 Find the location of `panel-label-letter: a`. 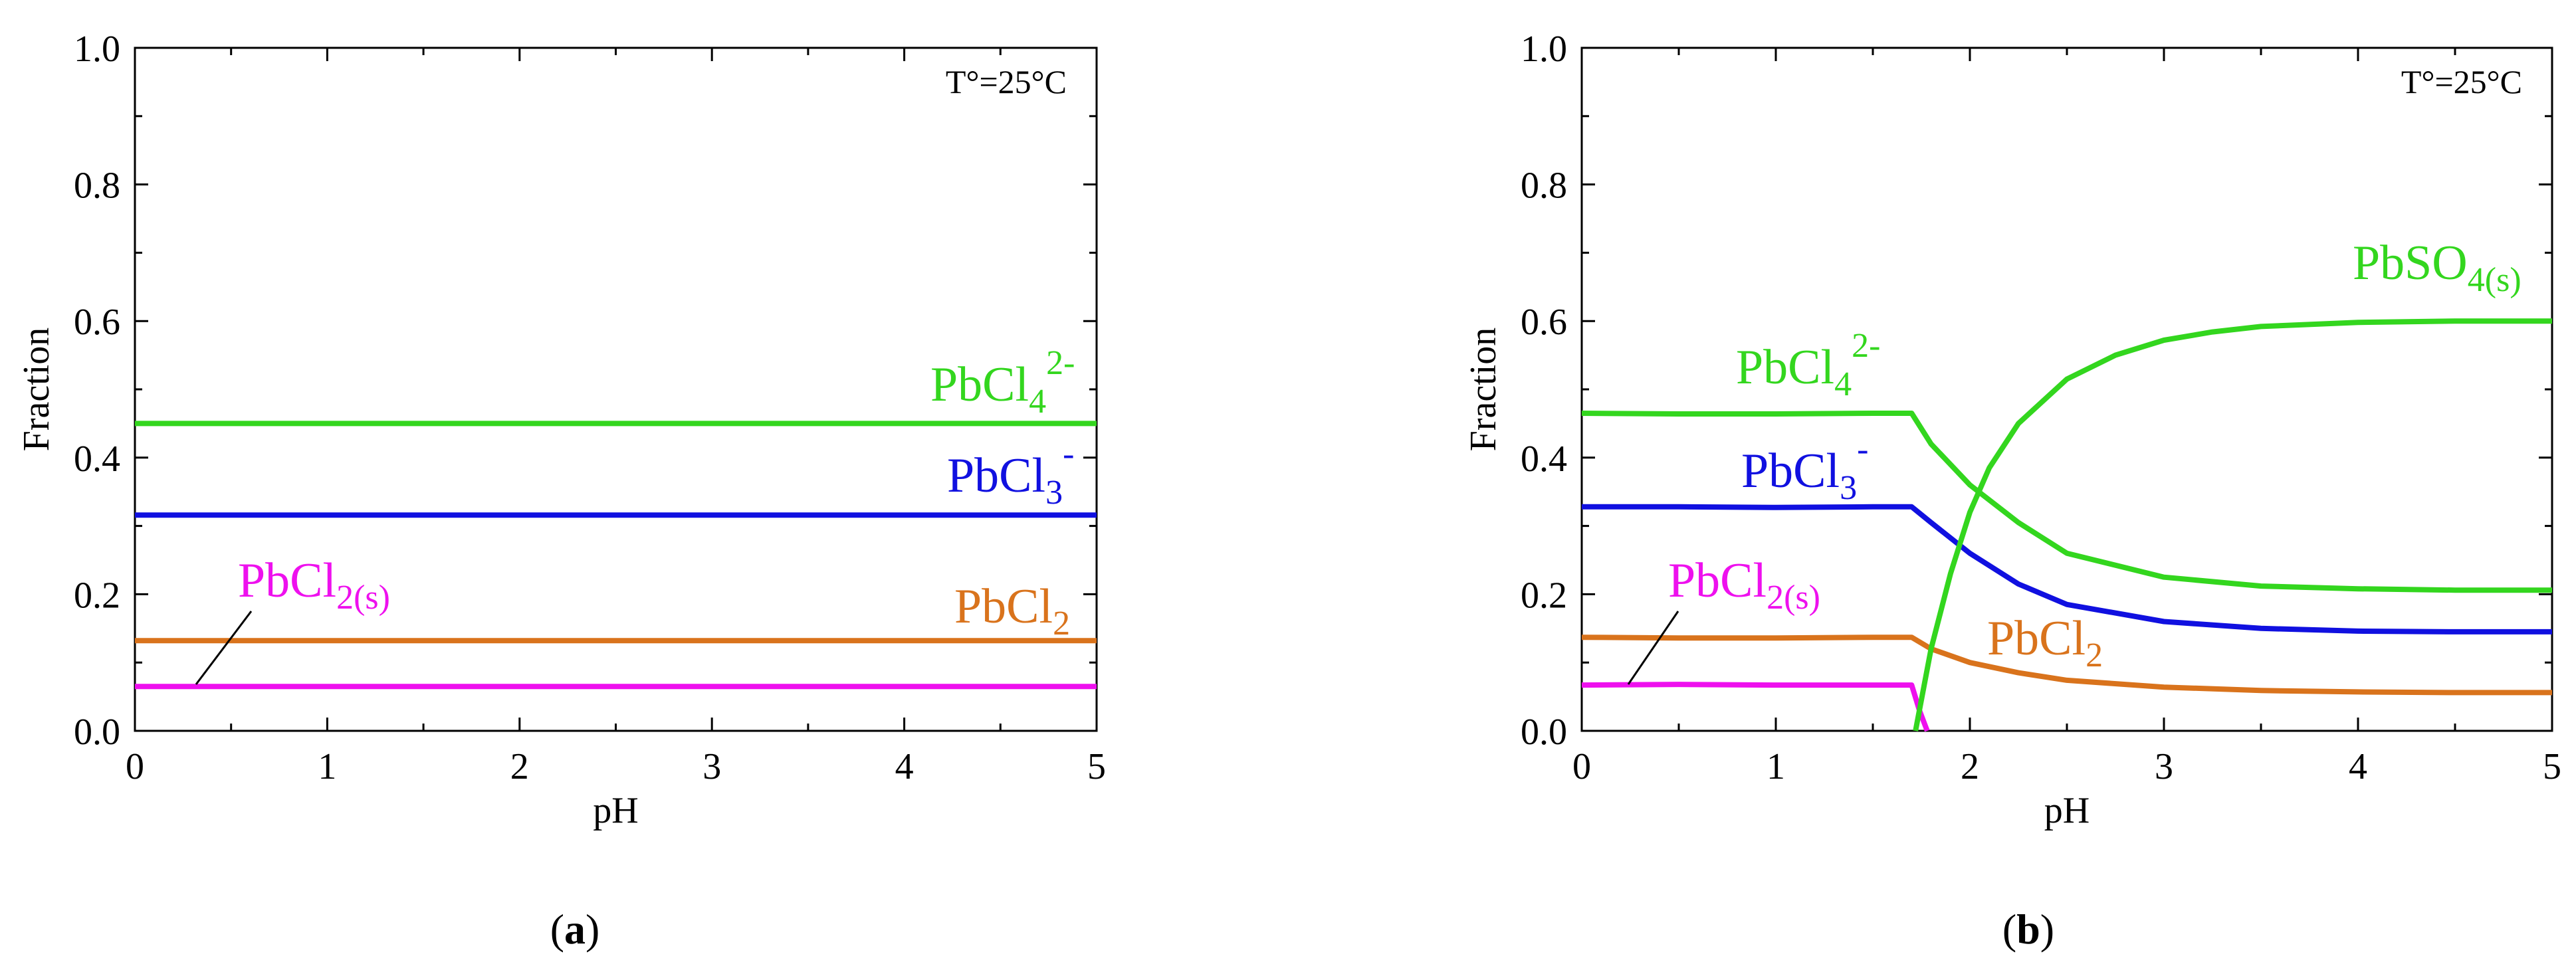

panel-label-letter: a is located at coordinates (575, 929).